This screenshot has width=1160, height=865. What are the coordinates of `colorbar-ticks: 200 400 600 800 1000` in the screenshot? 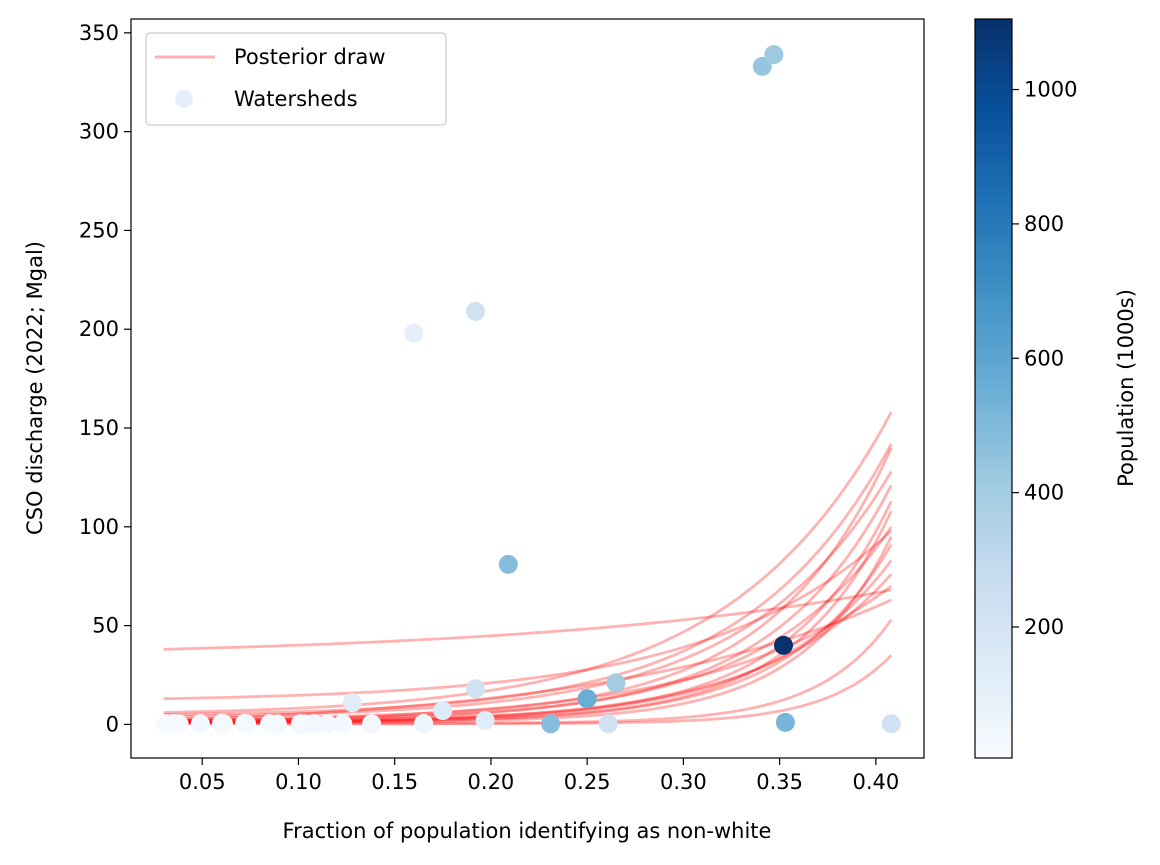 It's located at (1044, 358).